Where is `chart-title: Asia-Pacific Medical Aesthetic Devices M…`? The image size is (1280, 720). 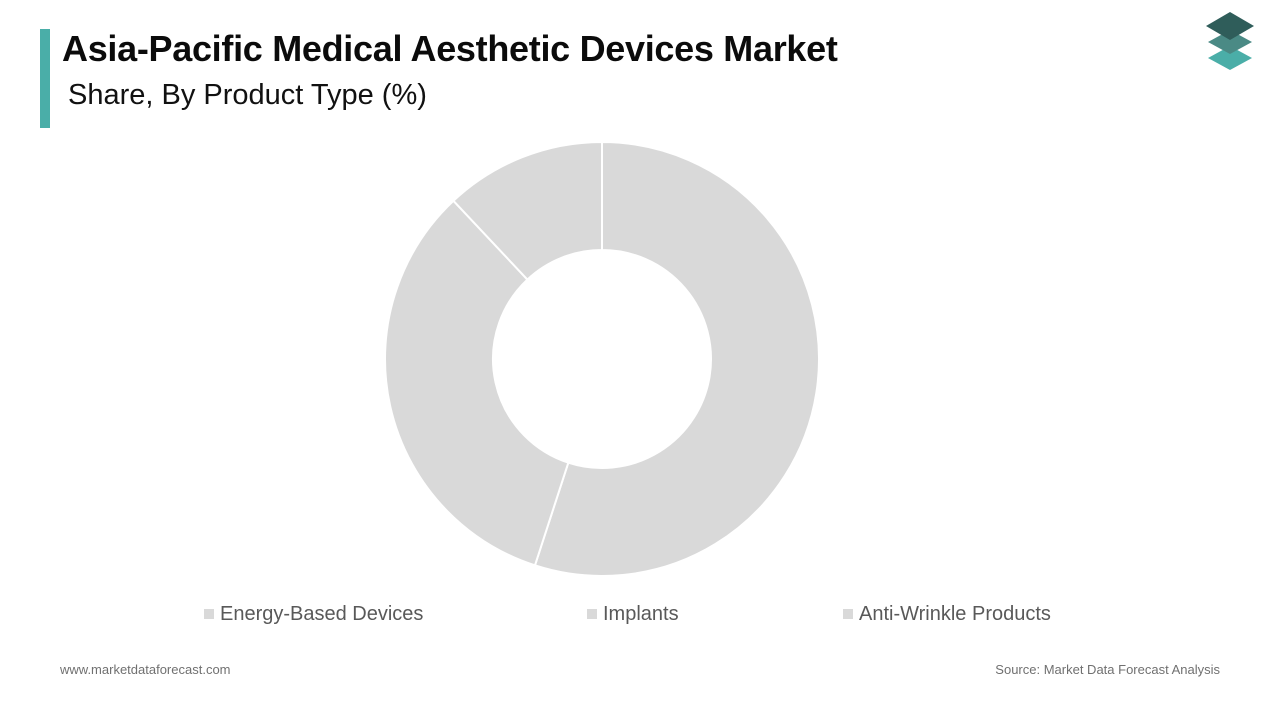 chart-title: Asia-Pacific Medical Aesthetic Devices M… is located at coordinates (450, 48).